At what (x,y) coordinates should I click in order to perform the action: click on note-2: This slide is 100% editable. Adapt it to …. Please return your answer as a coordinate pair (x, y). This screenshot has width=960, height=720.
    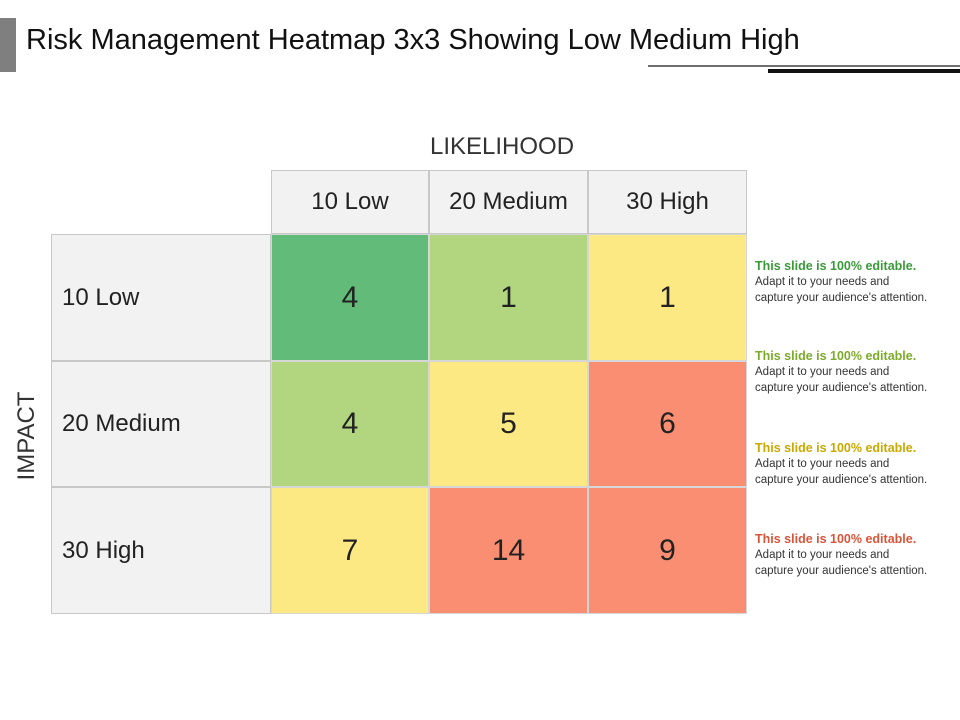
    Looking at the image, I should click on (857, 372).